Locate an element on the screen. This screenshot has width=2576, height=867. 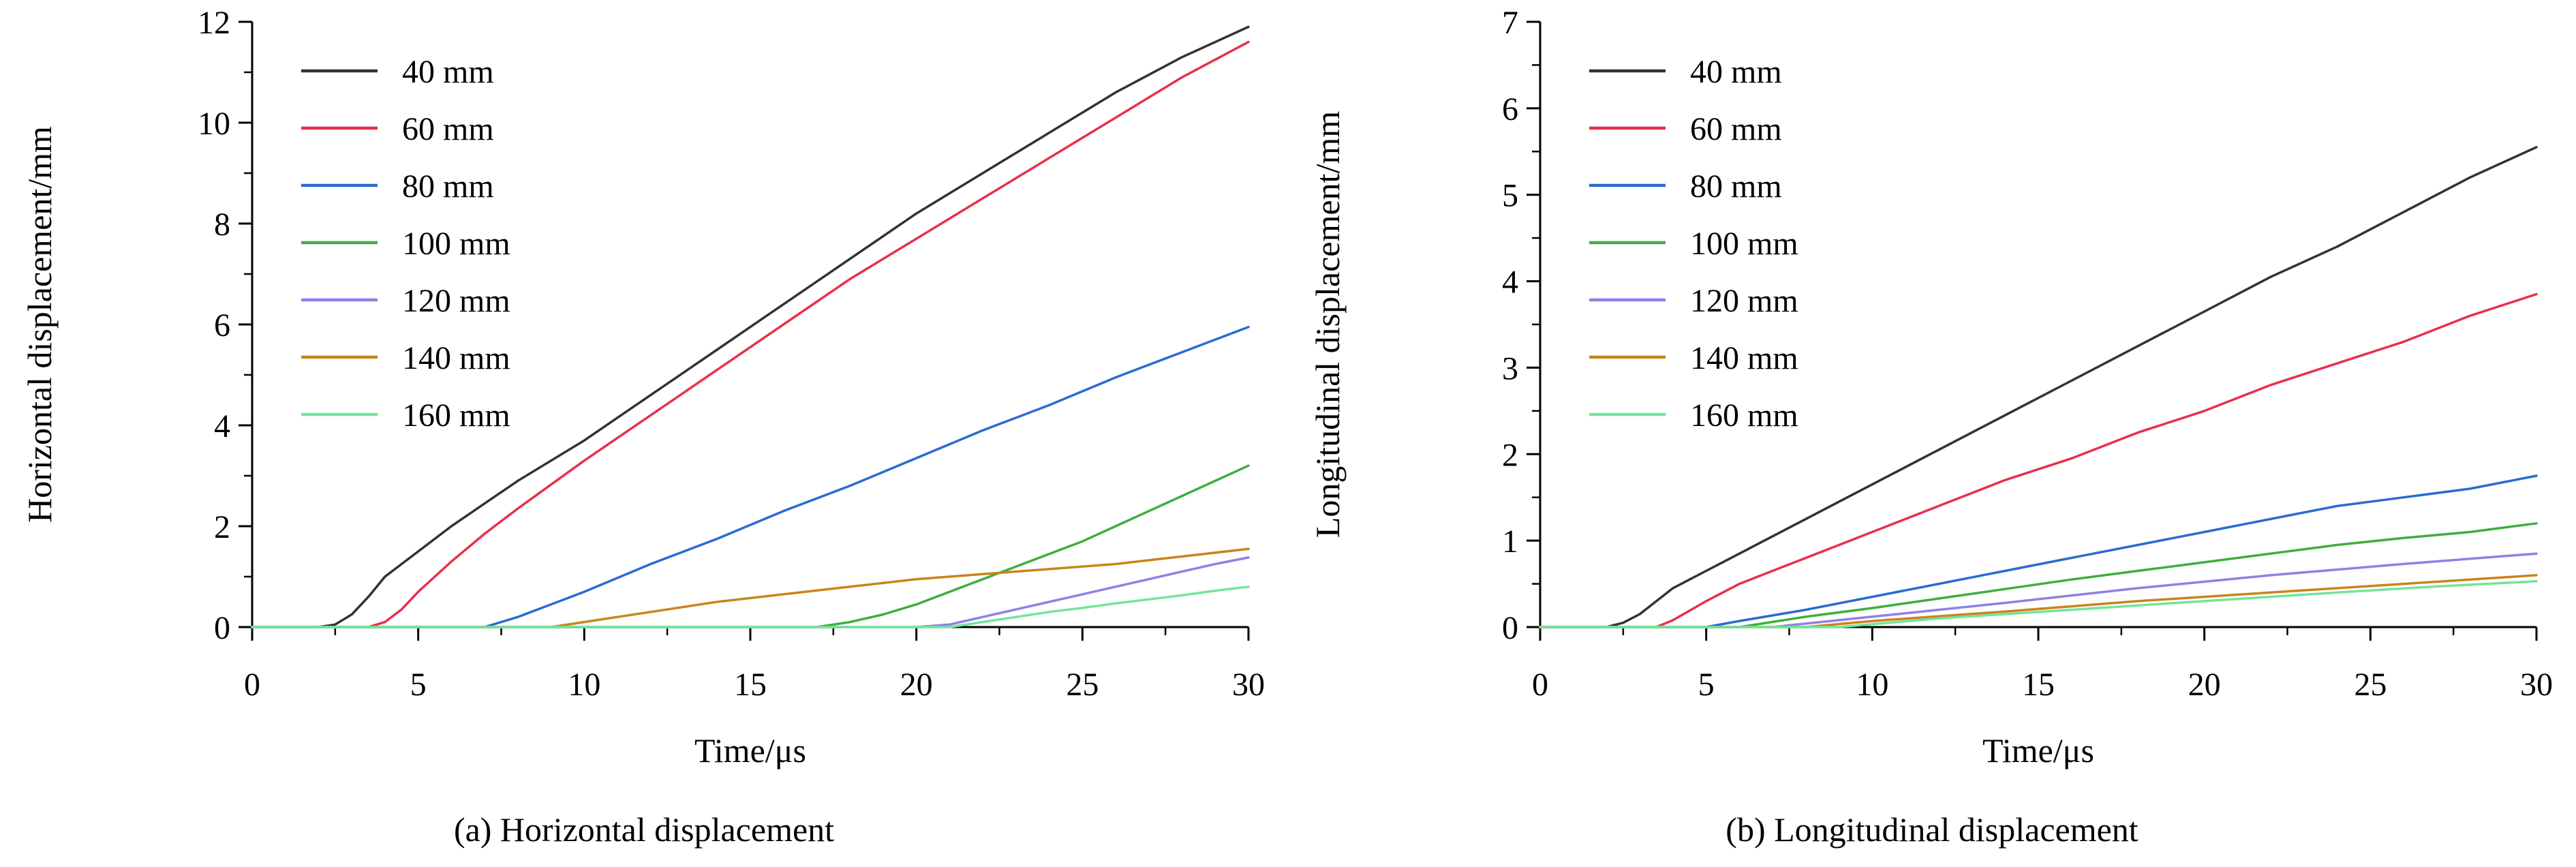
svg-text: Longitudinal displacement/mm is located at coordinates (1327, 324).